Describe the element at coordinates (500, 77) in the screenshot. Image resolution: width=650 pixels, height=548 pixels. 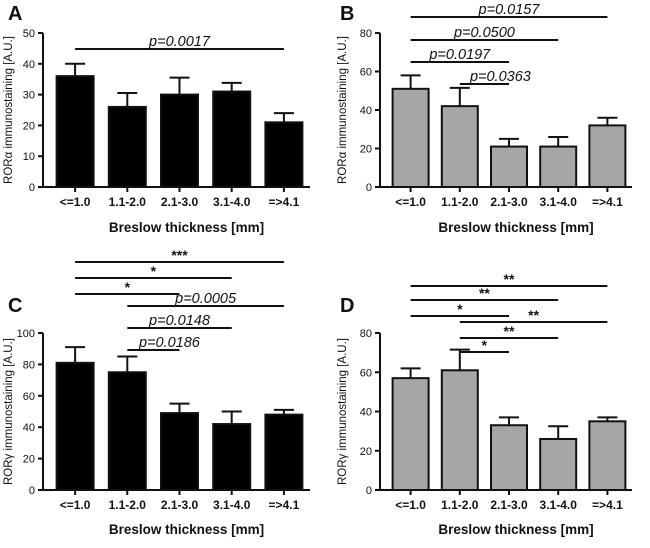
I see `panel-b-significance-label: p=0.0363` at that location.